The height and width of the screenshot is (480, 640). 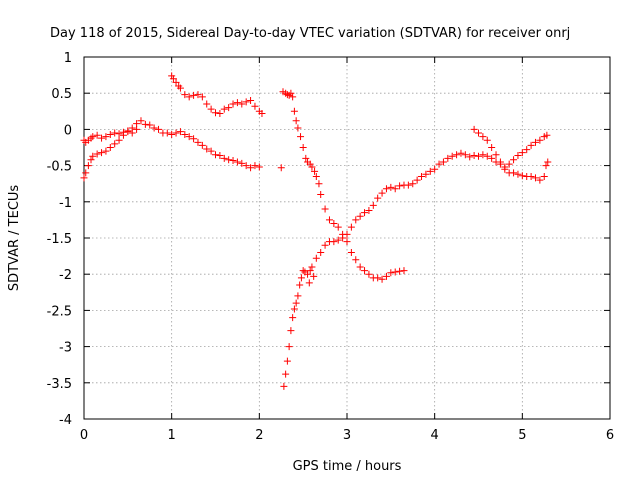 I want to click on x-tick-label: 6, so click(x=610, y=435).